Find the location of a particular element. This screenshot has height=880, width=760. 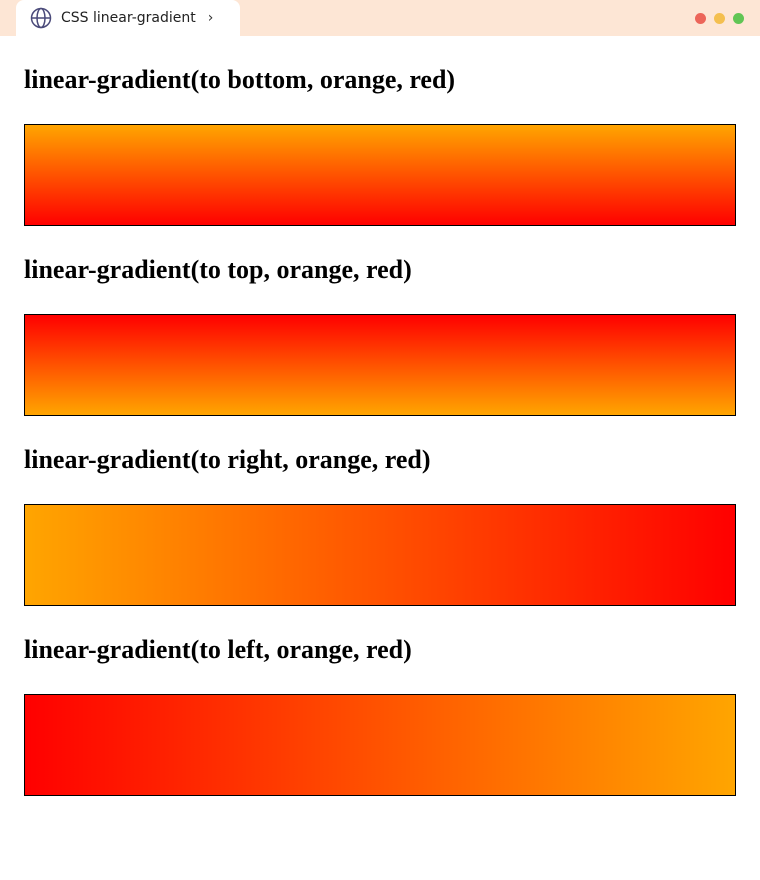

maximize-window-button is located at coordinates (738, 18).